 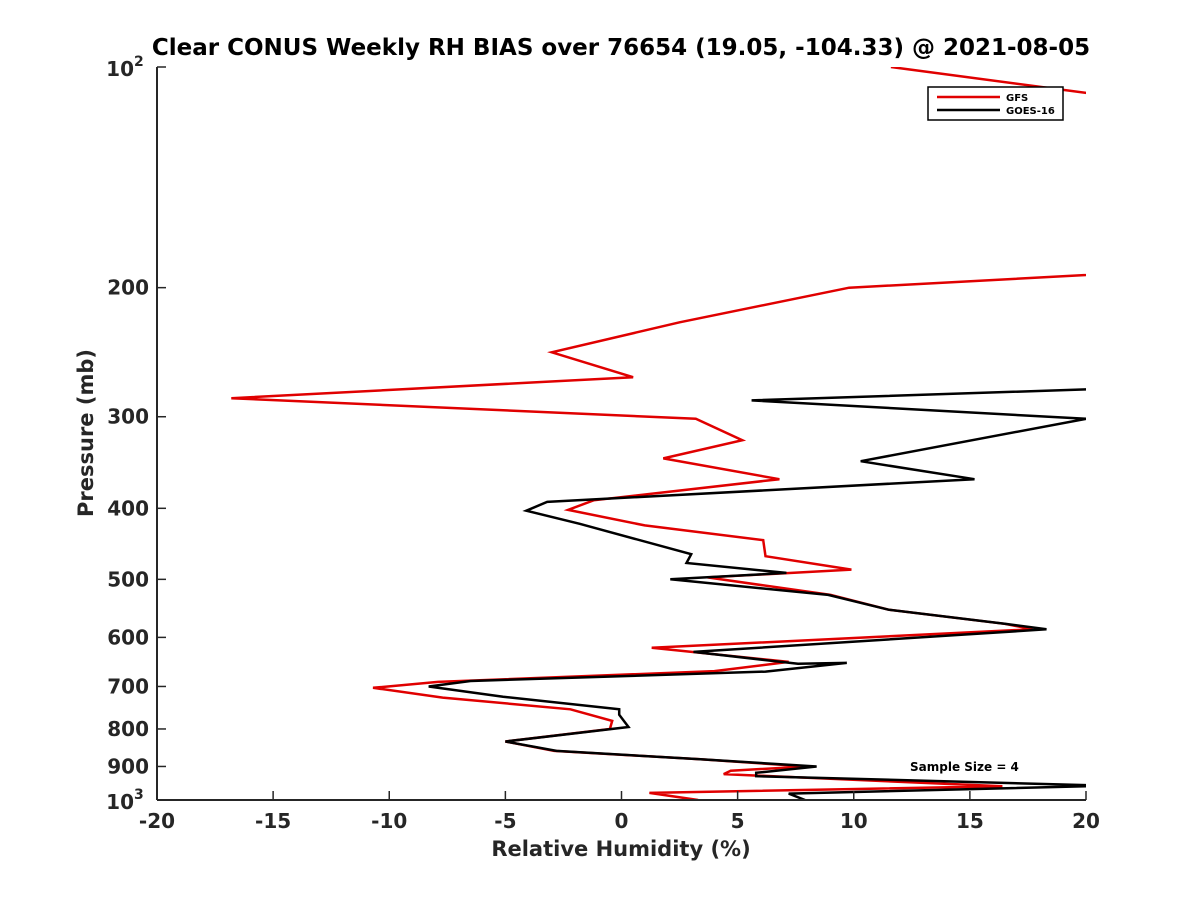 I want to click on y-tick-label-power: 10 3, so click(x=125, y=800).